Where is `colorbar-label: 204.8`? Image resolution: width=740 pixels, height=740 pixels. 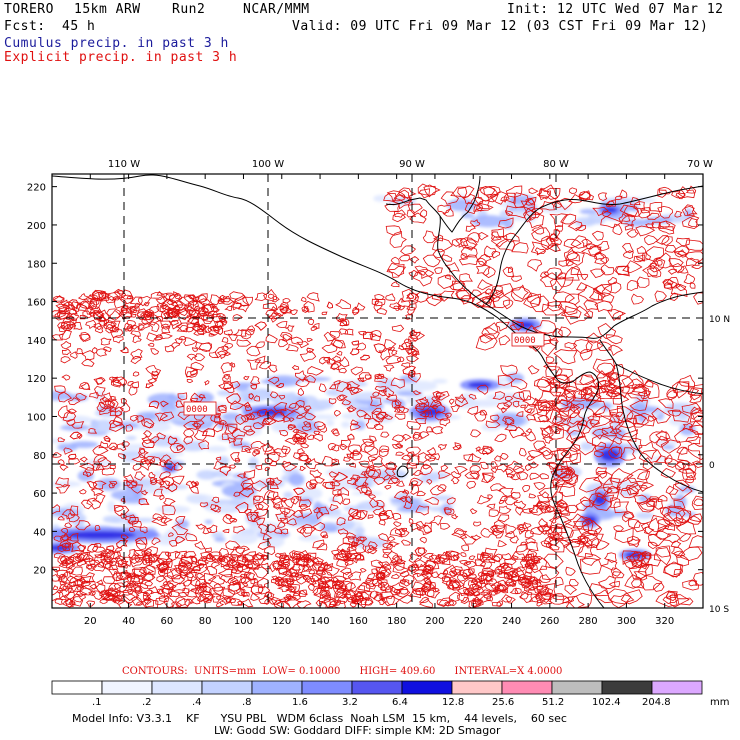 colorbar-label: 204.8 is located at coordinates (656, 702).